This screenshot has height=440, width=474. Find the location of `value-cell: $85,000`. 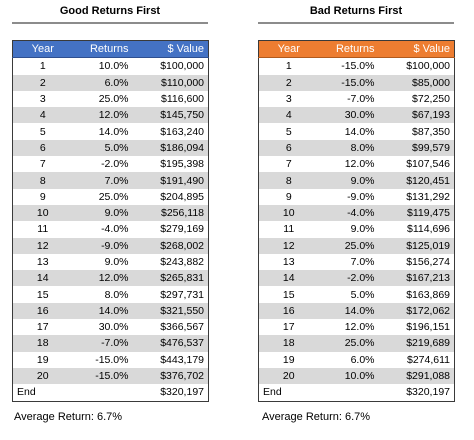

value-cell: $85,000 is located at coordinates (416, 82).